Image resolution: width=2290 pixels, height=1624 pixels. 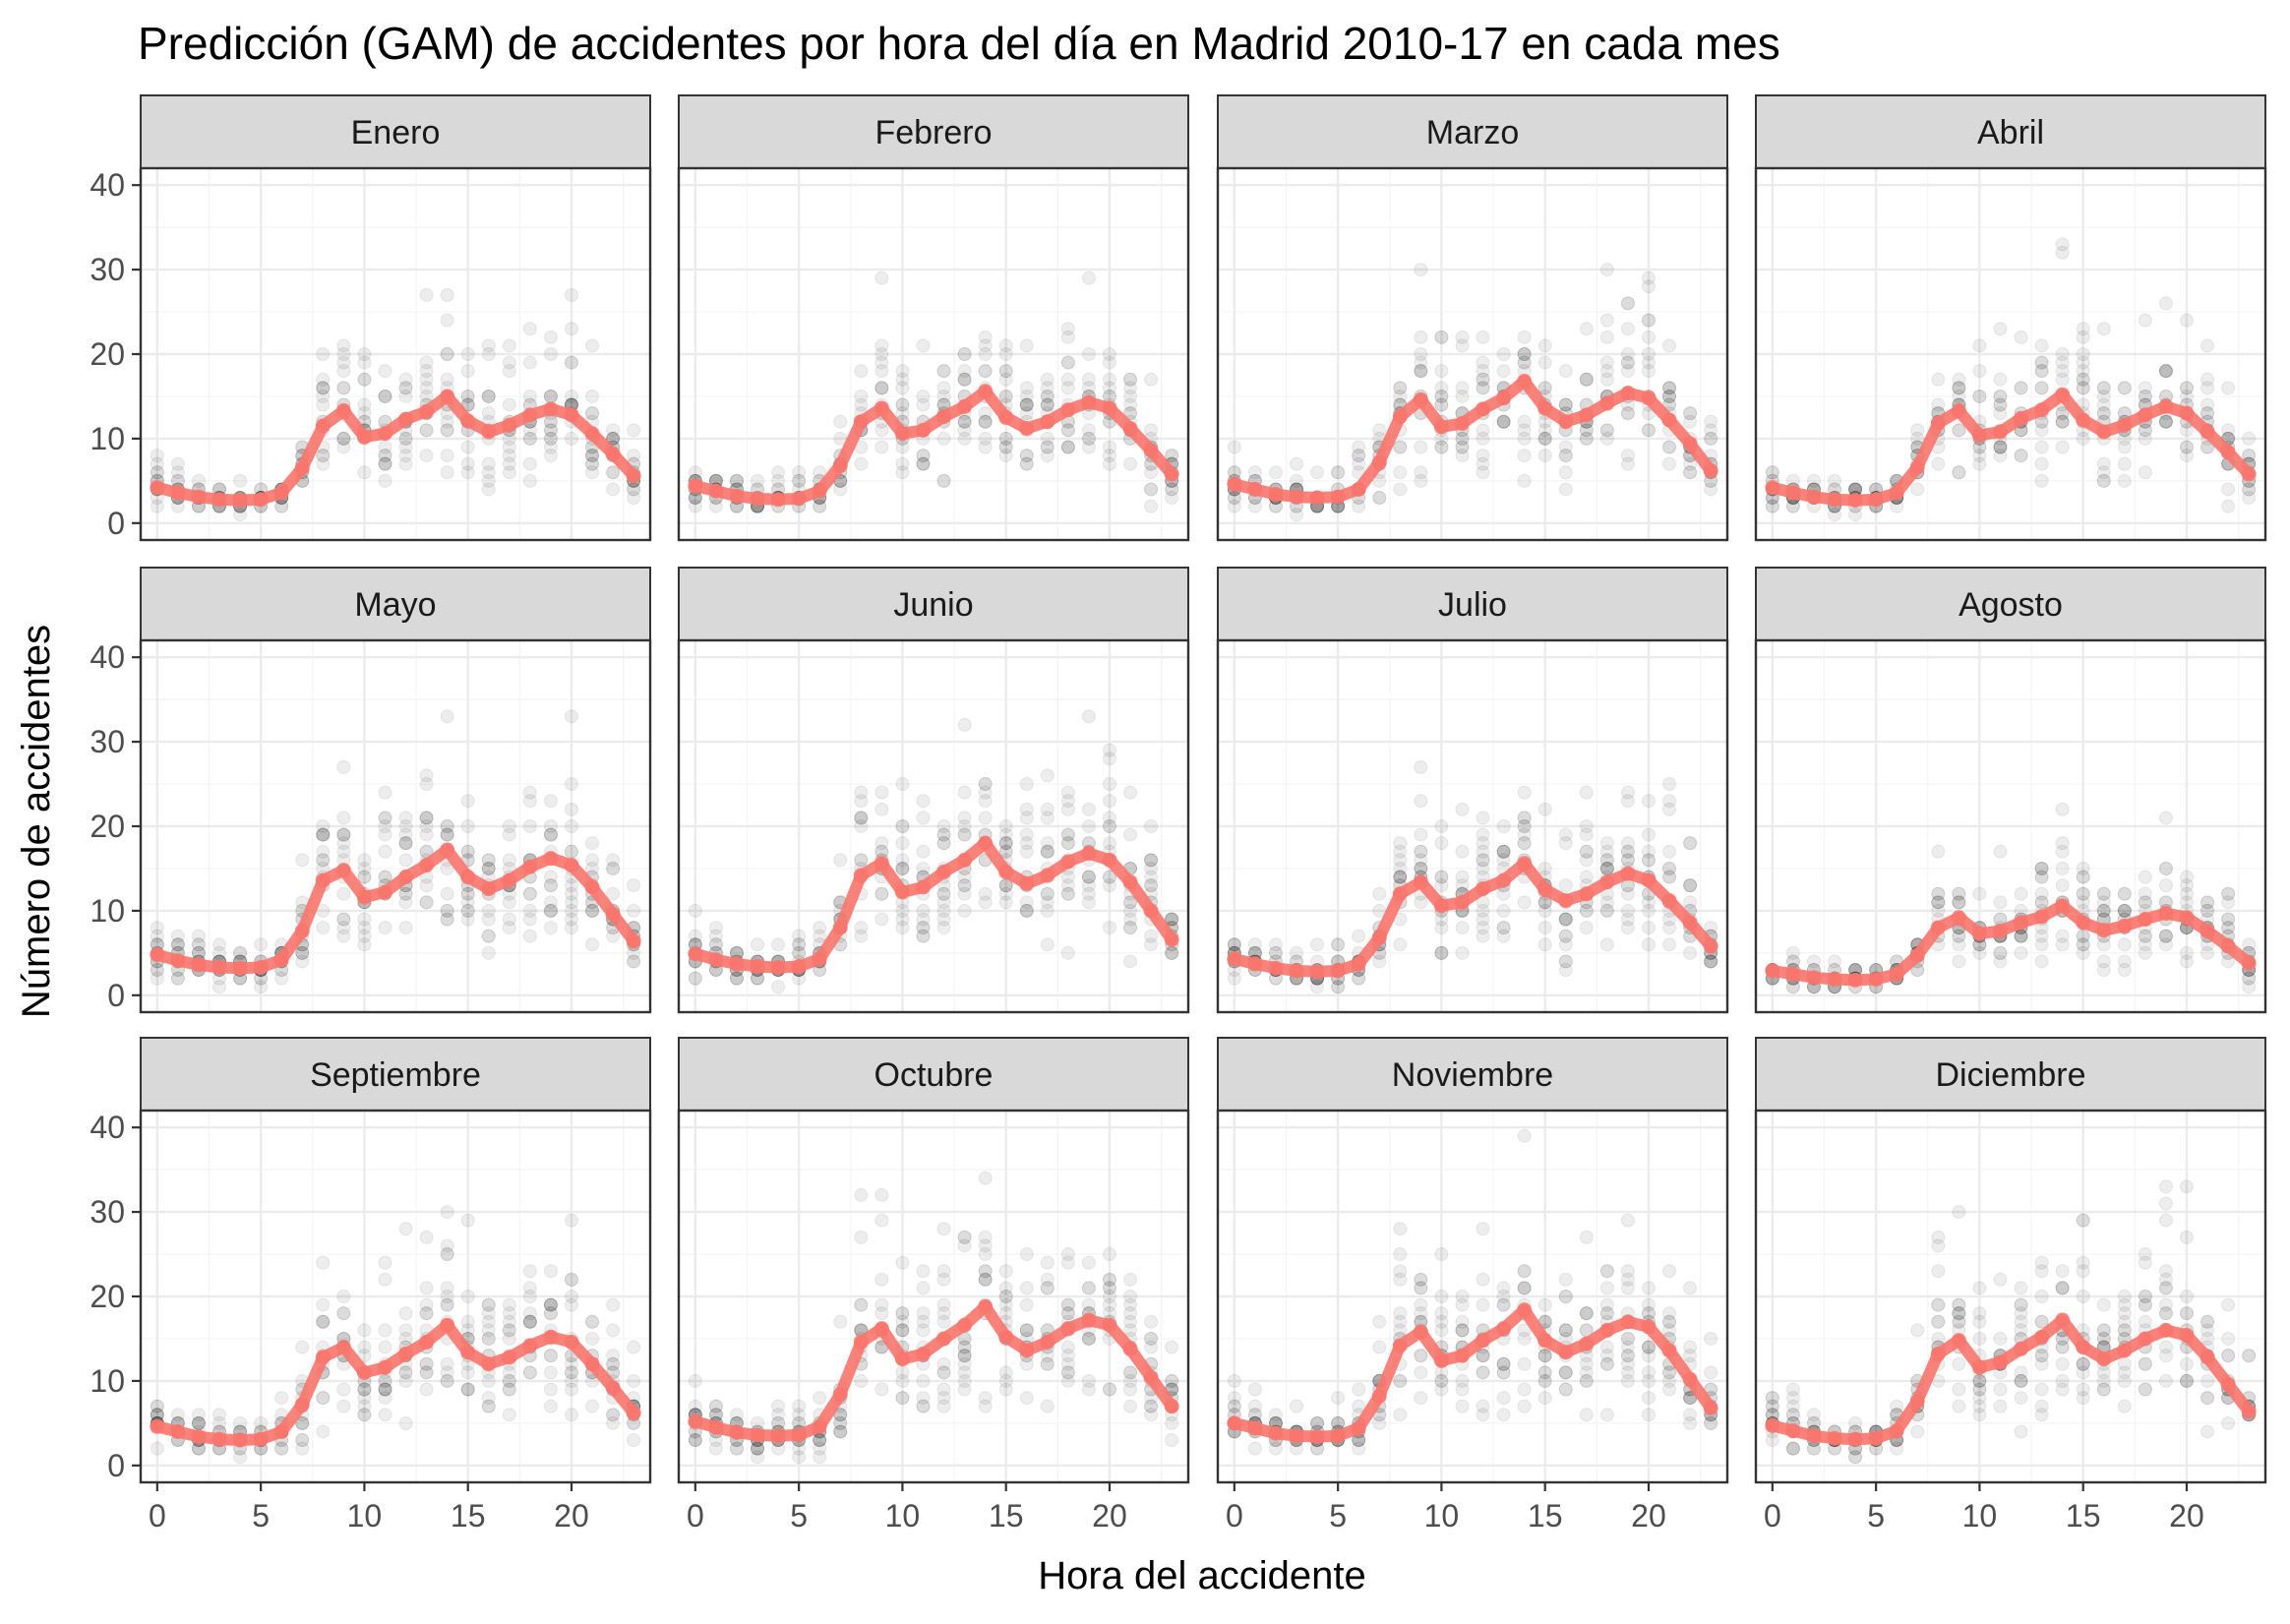 I want to click on y-tick-label: 0, so click(x=116, y=1465).